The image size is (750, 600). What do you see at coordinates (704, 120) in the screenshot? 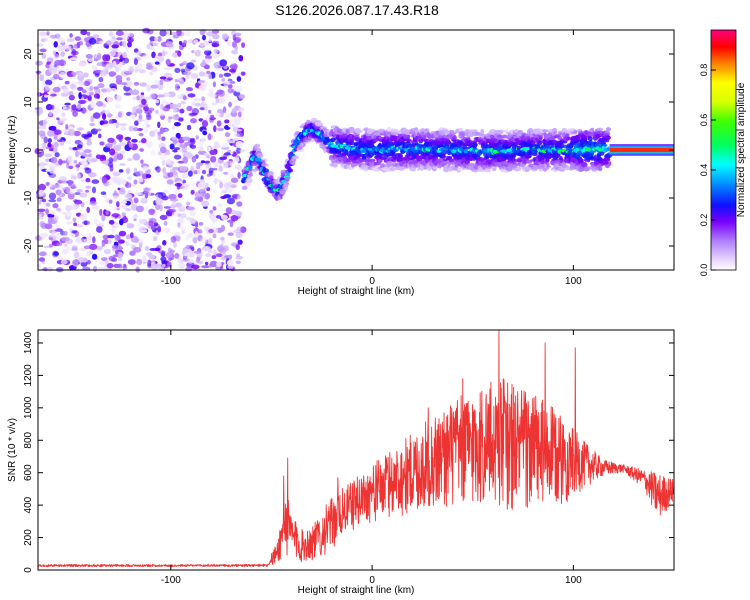
I see `colorbar-tick-label: 0.6` at bounding box center [704, 120].